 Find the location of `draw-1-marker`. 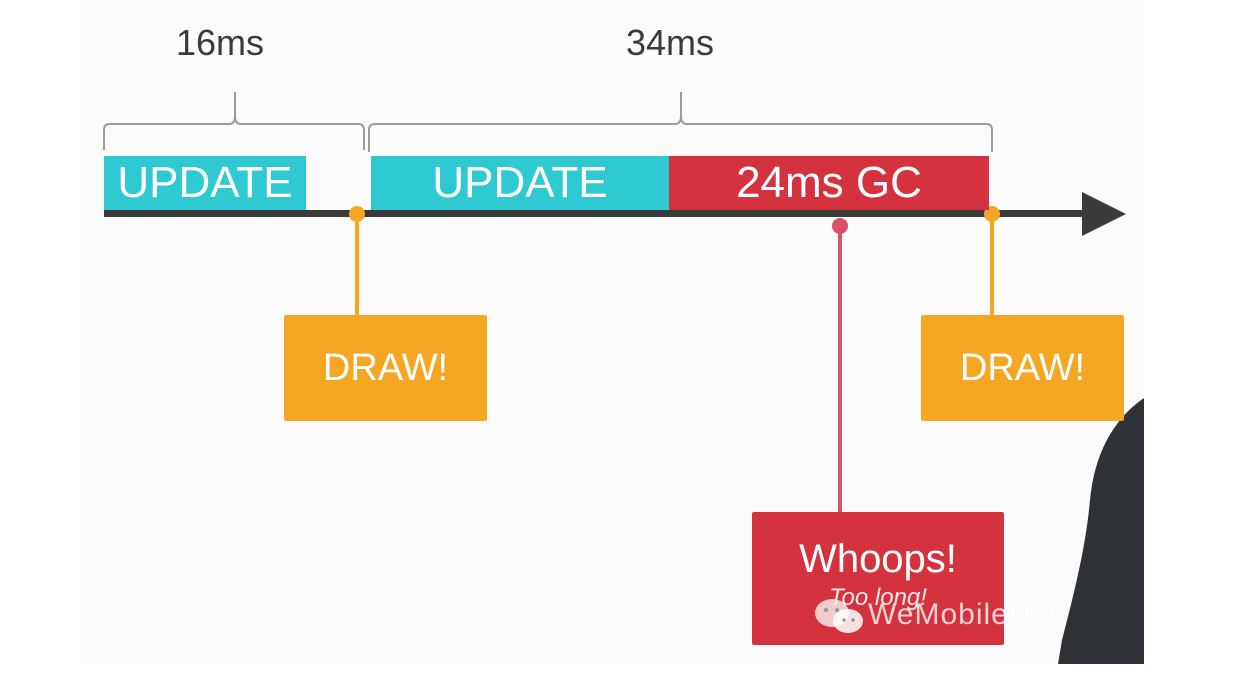

draw-1-marker is located at coordinates (357, 214).